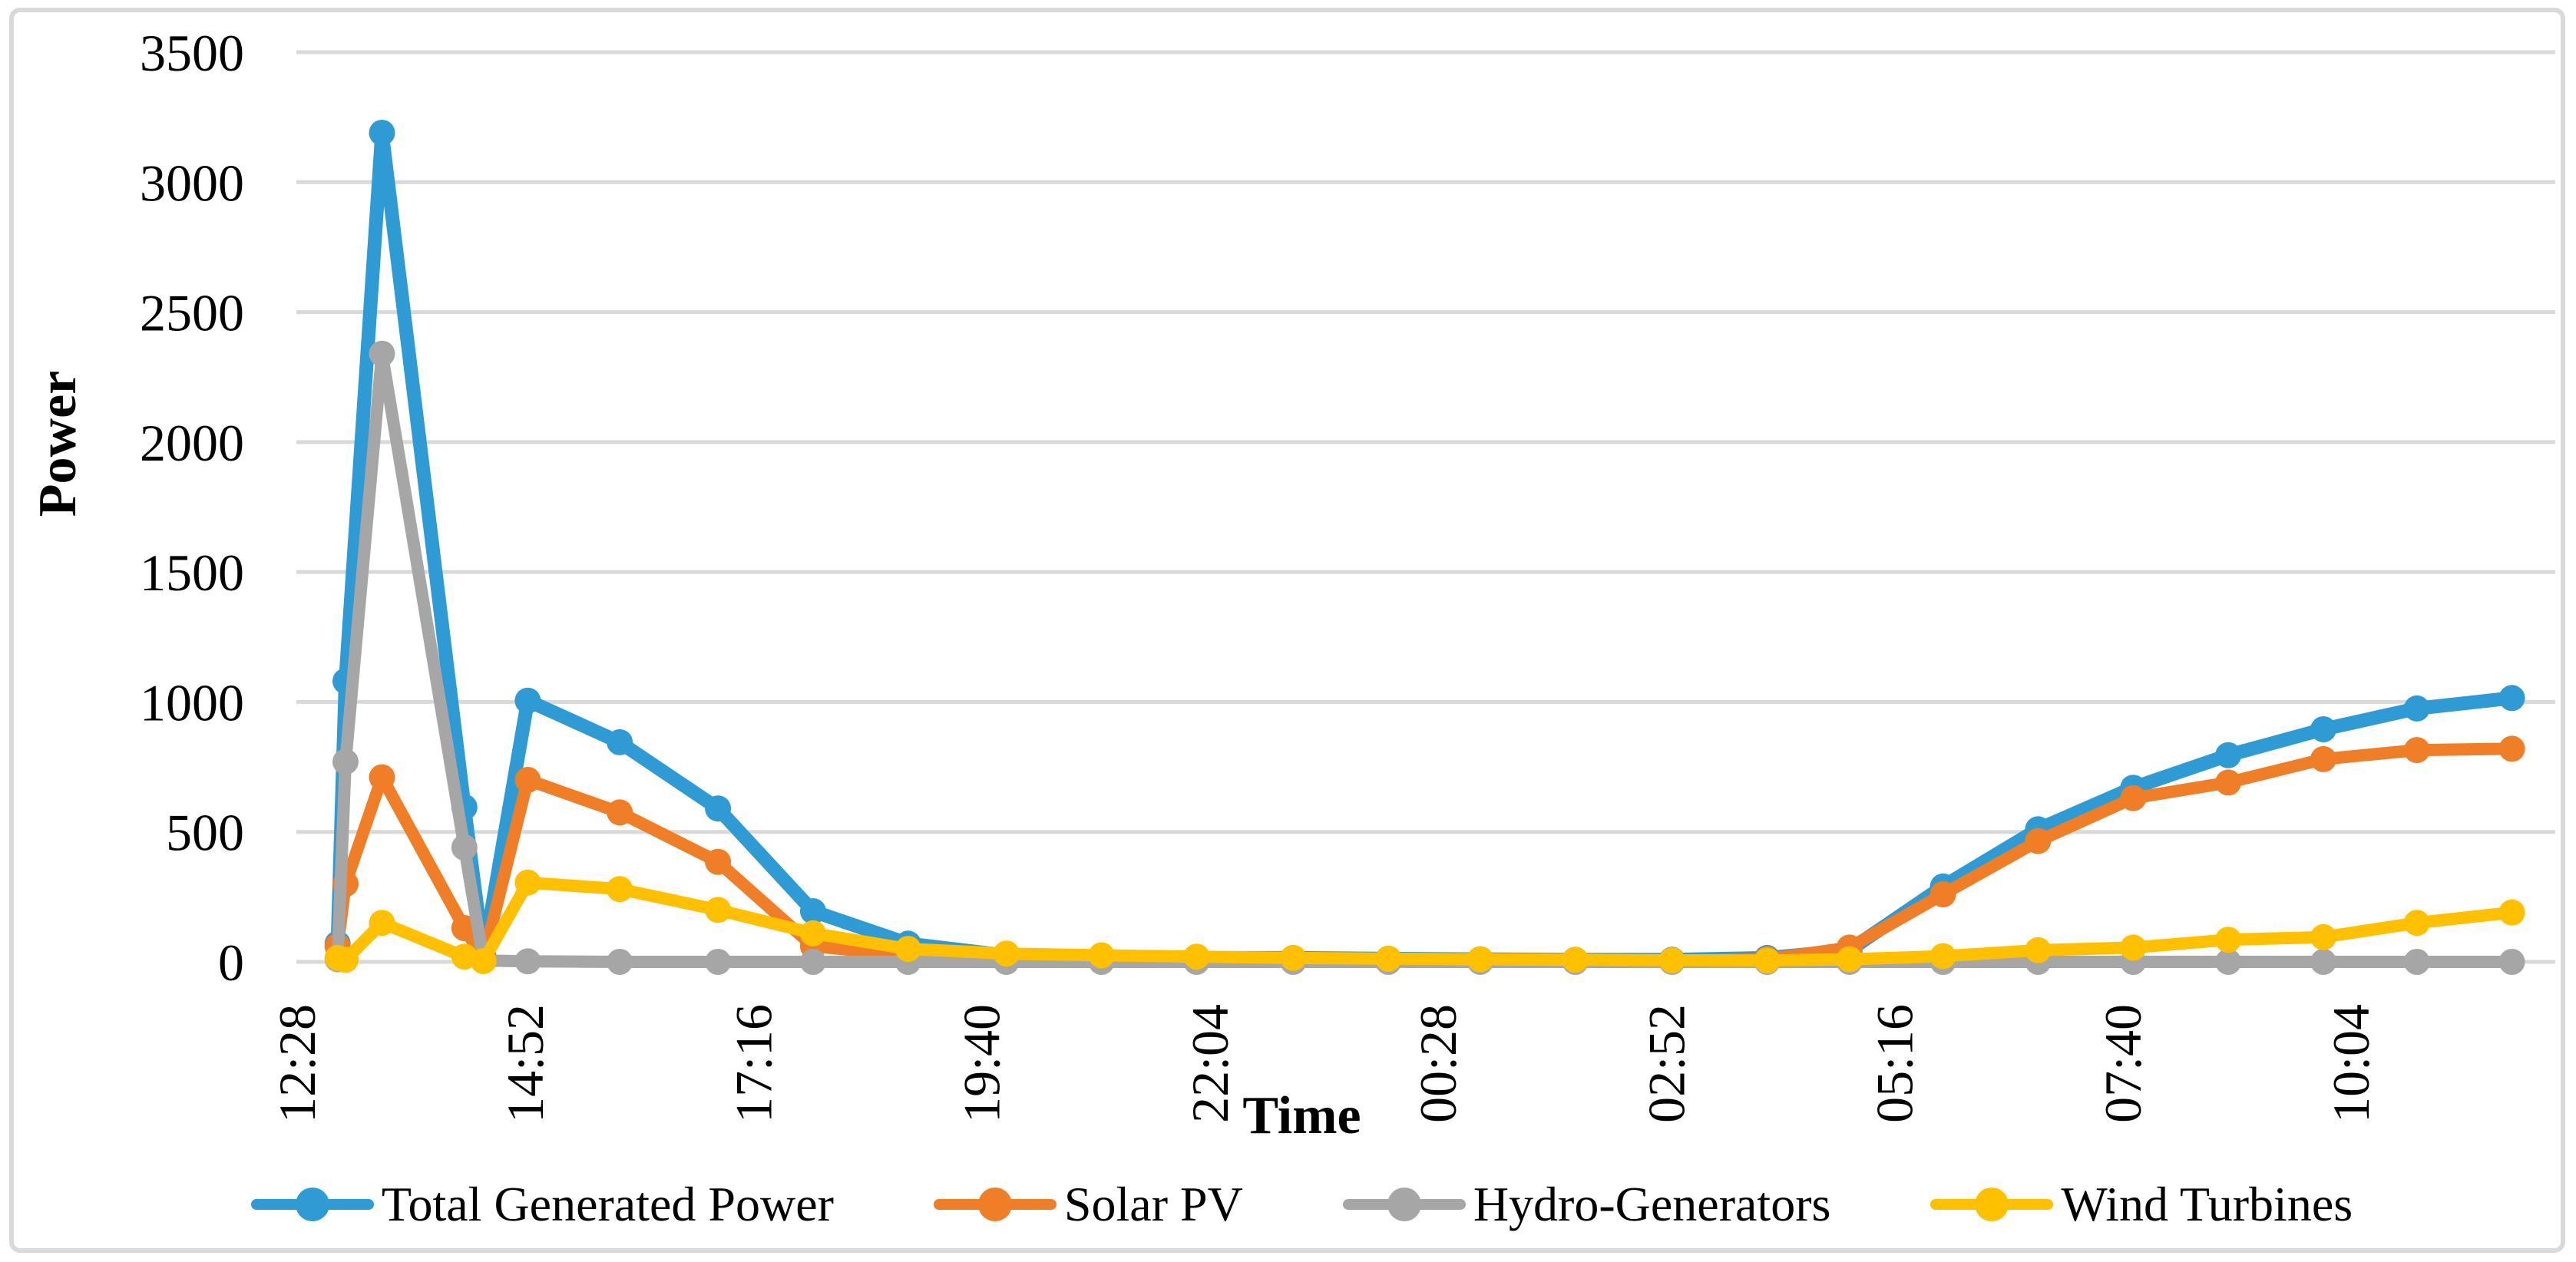 Image resolution: width=2576 pixels, height=1262 pixels. I want to click on y-tick-label: 1000, so click(192, 702).